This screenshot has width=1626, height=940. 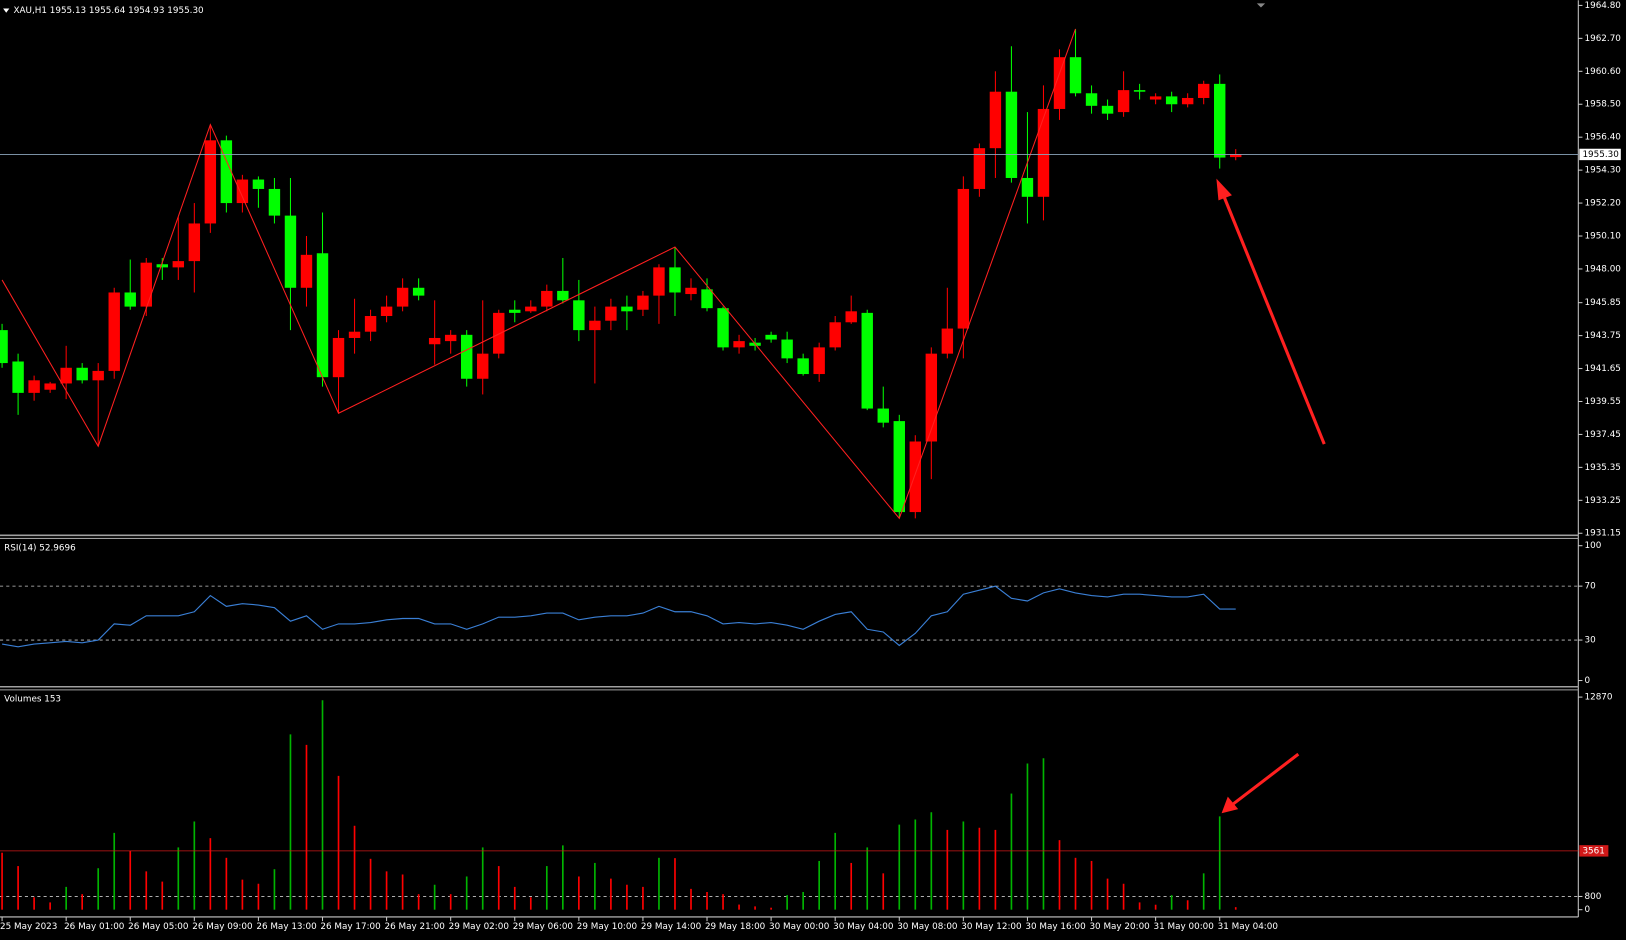 What do you see at coordinates (108, 11) in the screenshot?
I see `chart-title: XAU,H1 1955.13 1955.64 1954.93 1955.30` at bounding box center [108, 11].